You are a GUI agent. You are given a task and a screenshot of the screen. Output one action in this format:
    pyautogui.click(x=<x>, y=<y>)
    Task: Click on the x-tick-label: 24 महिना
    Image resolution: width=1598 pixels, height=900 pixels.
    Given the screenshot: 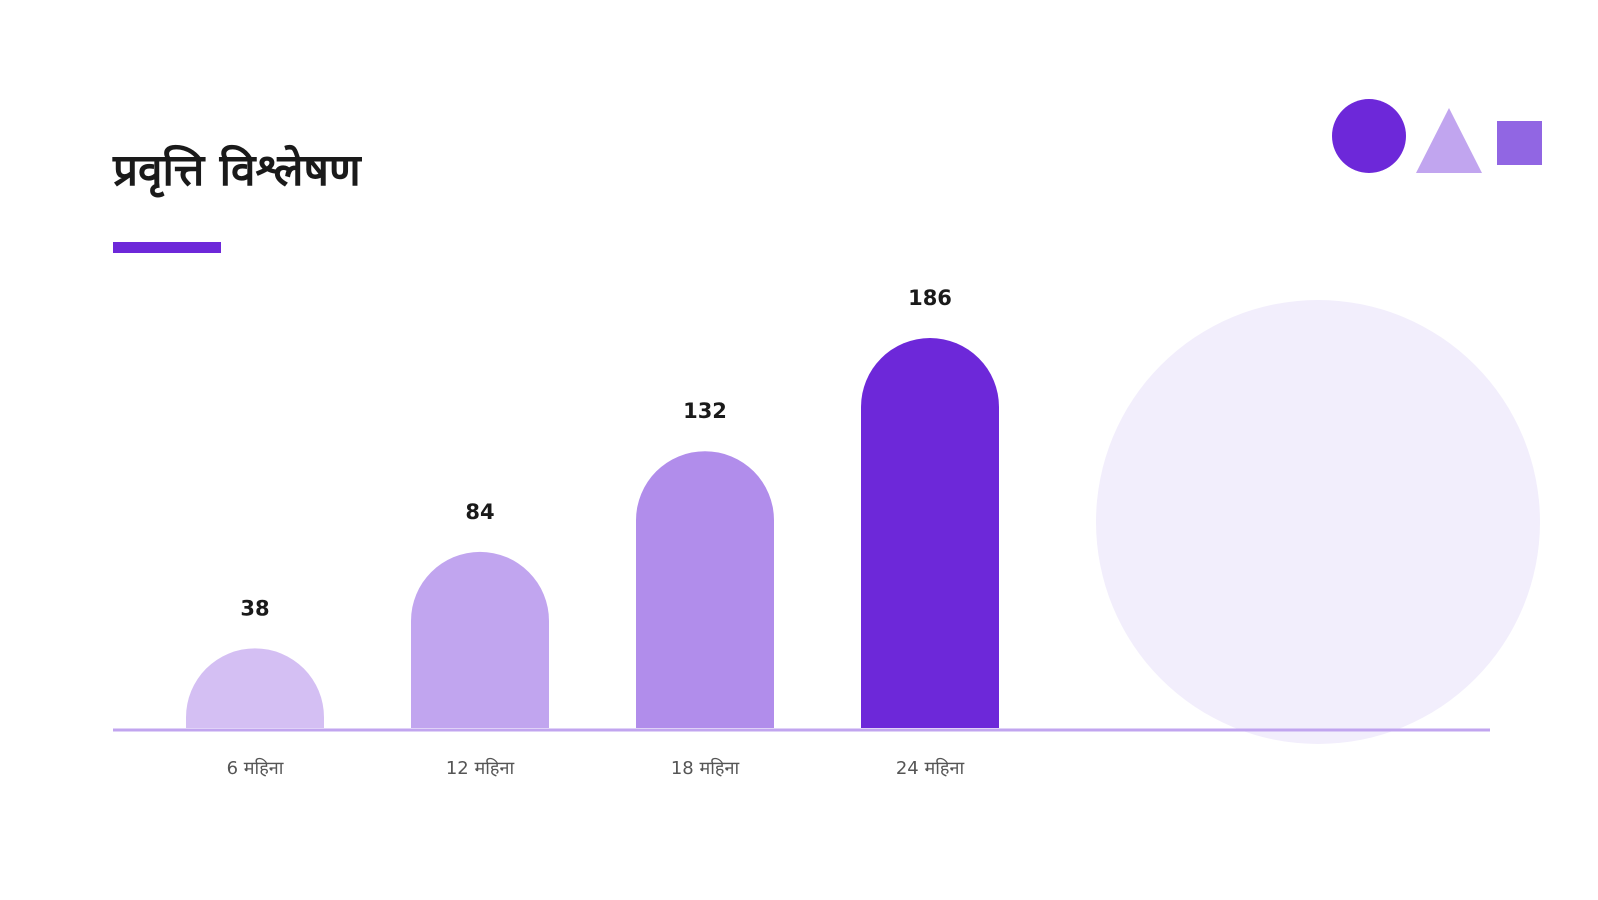 What is the action you would take?
    pyautogui.click(x=930, y=768)
    